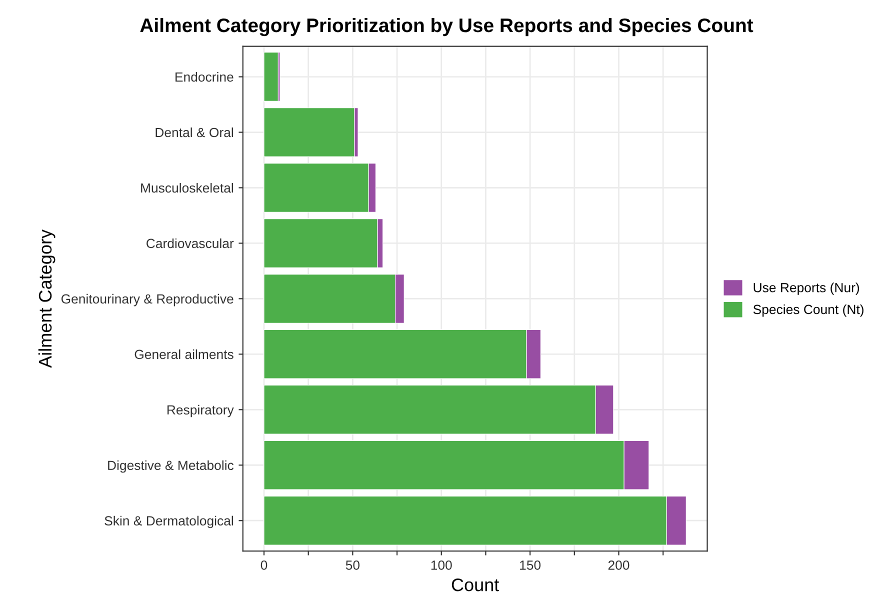  I want to click on legend-label: Species Count (Nt), so click(808, 310).